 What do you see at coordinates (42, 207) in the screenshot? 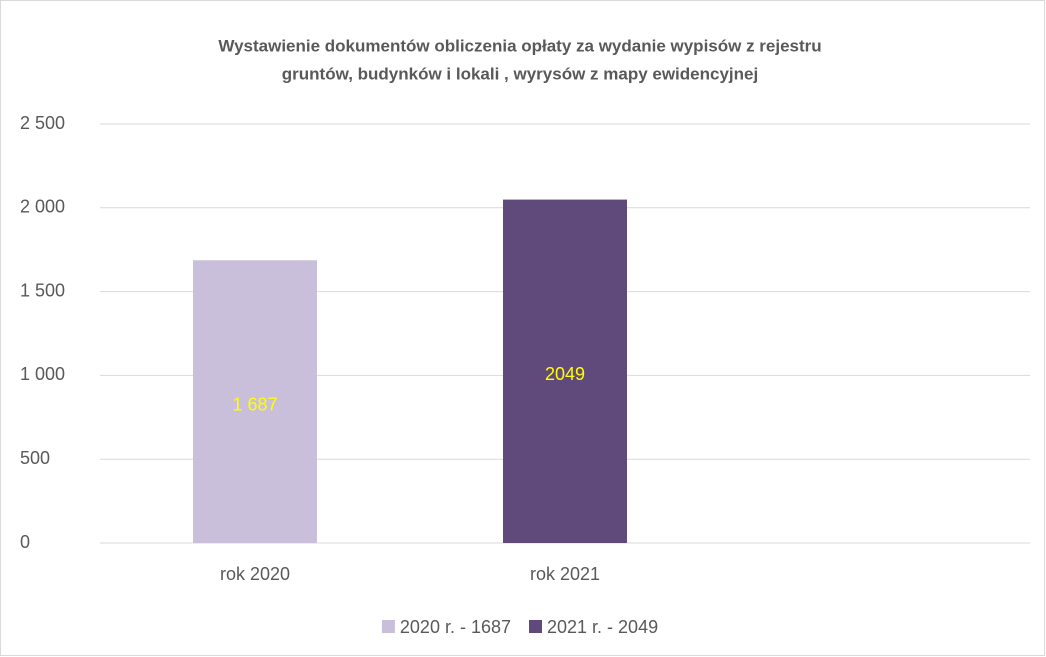
I see `y-tick-label: 2 000` at bounding box center [42, 207].